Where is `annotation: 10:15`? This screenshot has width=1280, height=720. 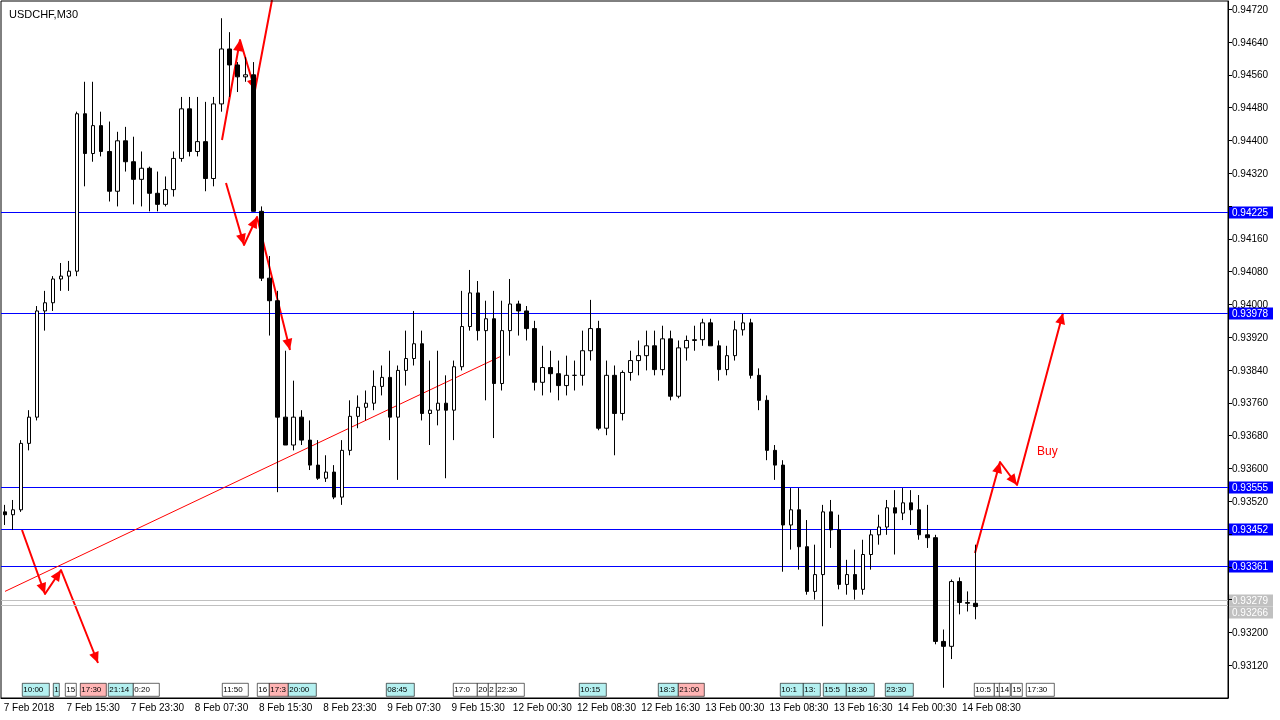 annotation: 10:15 is located at coordinates (590, 689).